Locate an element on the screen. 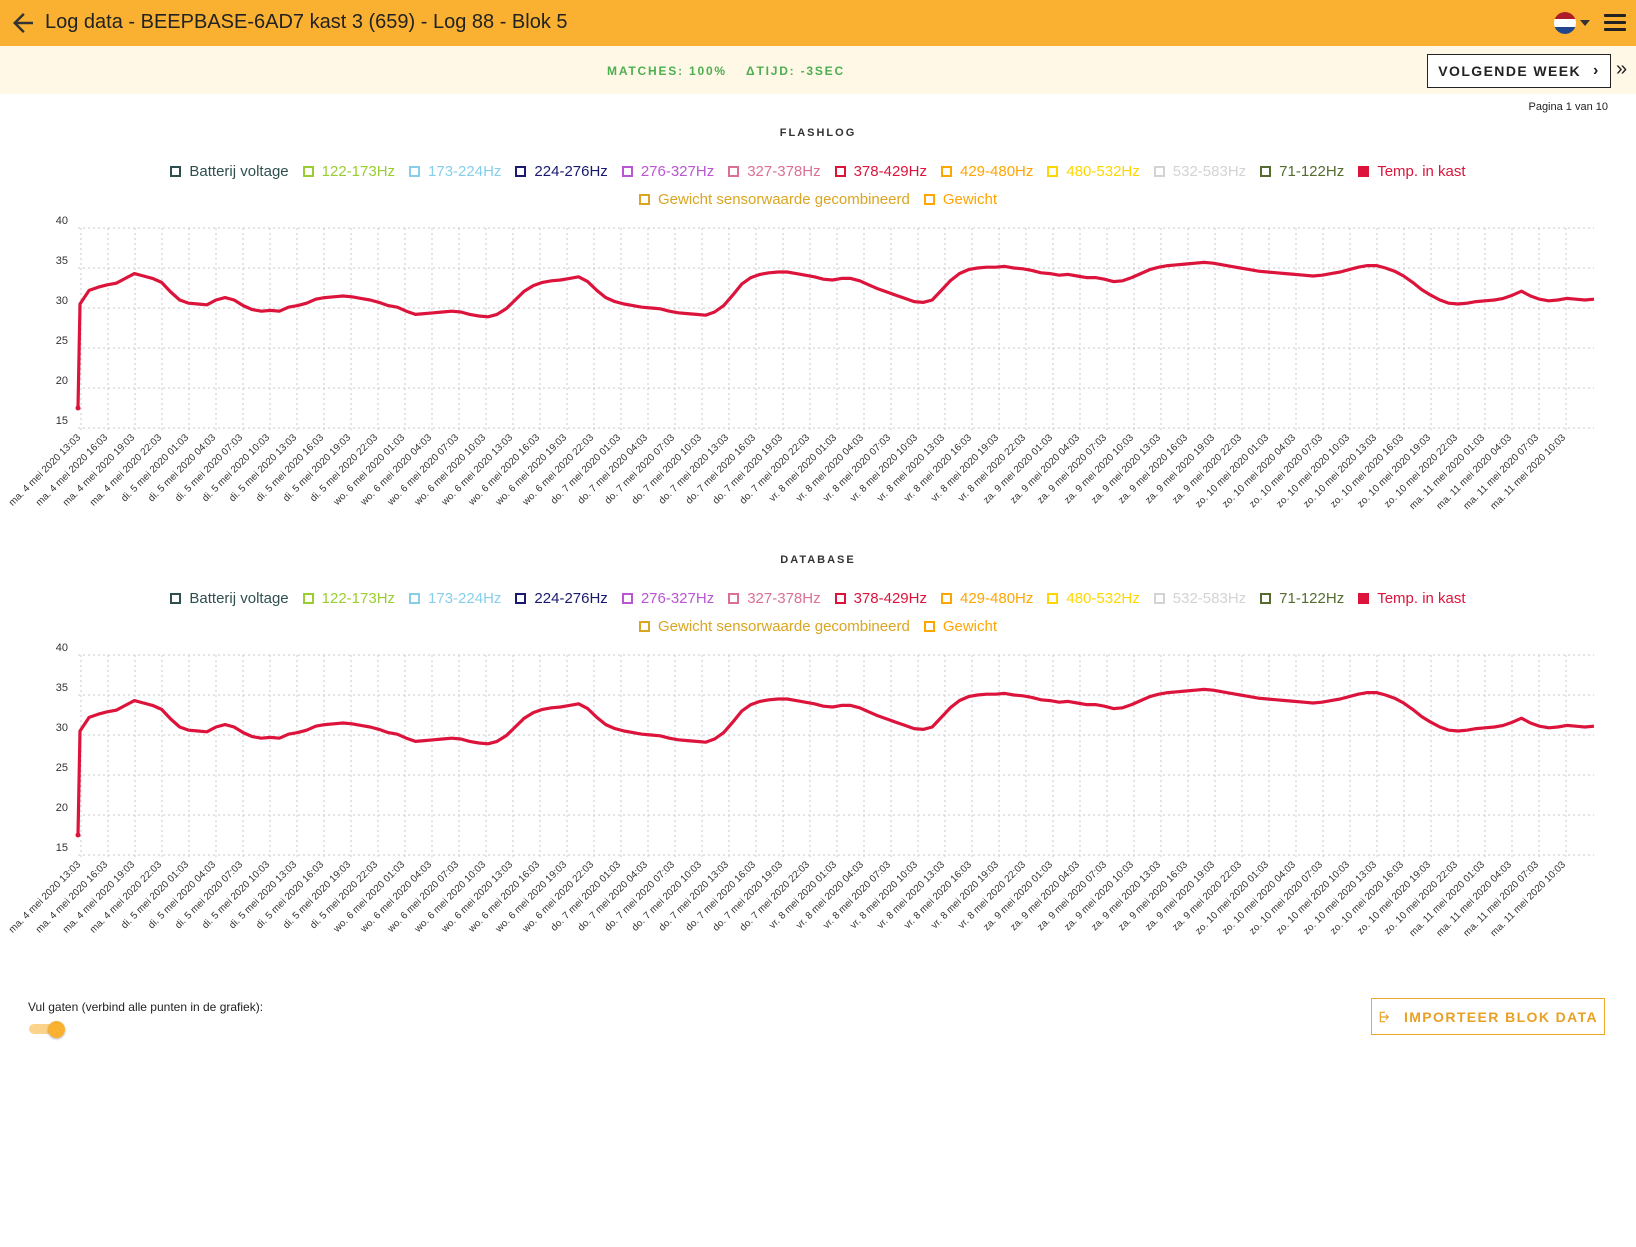 The height and width of the screenshot is (1247, 1636). hamburger-menu-icon is located at coordinates (1615, 23).